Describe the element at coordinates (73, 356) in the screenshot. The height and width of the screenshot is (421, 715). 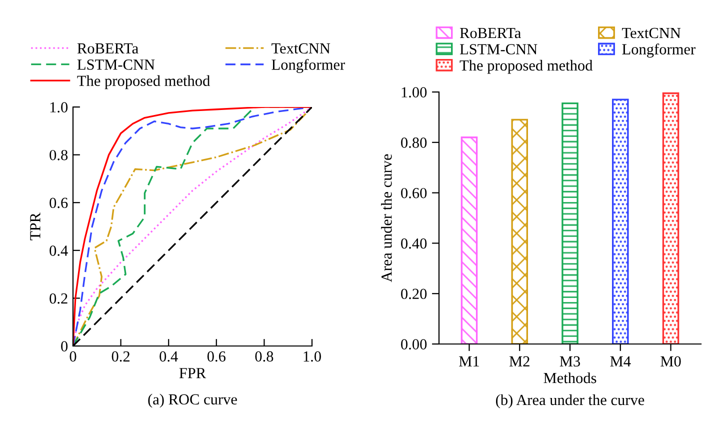
I see `x-tick-label: 0` at that location.